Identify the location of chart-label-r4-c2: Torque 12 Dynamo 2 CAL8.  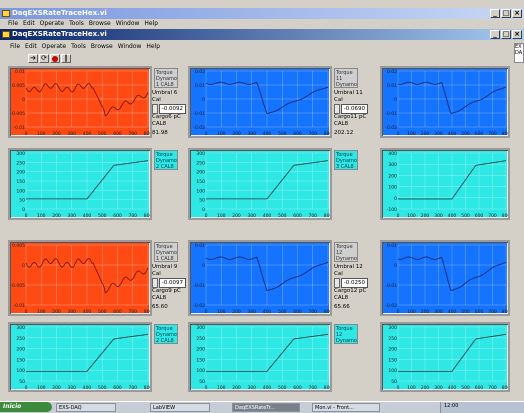
(346, 334).